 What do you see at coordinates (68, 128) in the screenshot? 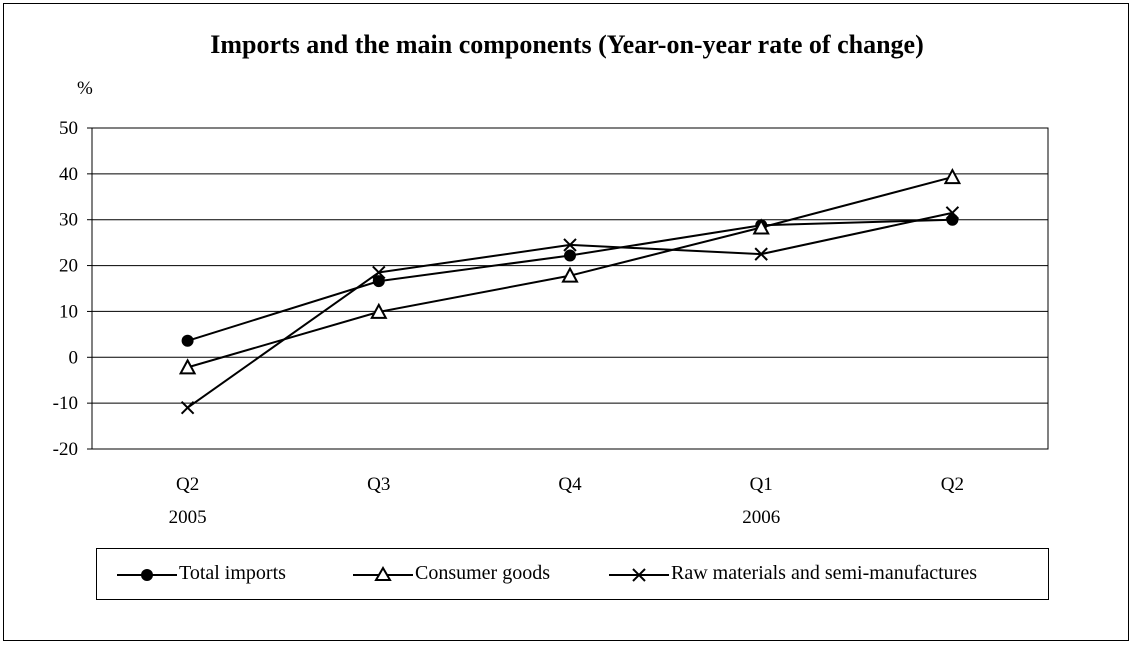
I see `y-tick-label: 50` at bounding box center [68, 128].